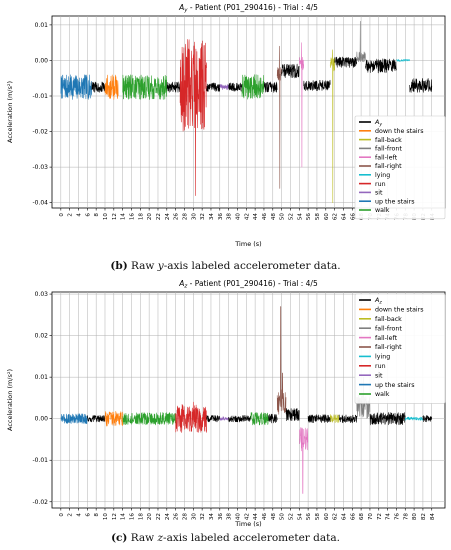 This screenshot has height=550, width=451. Describe the element at coordinates (144, 538) in the screenshot. I see `caption-prefix: Raw` at that location.